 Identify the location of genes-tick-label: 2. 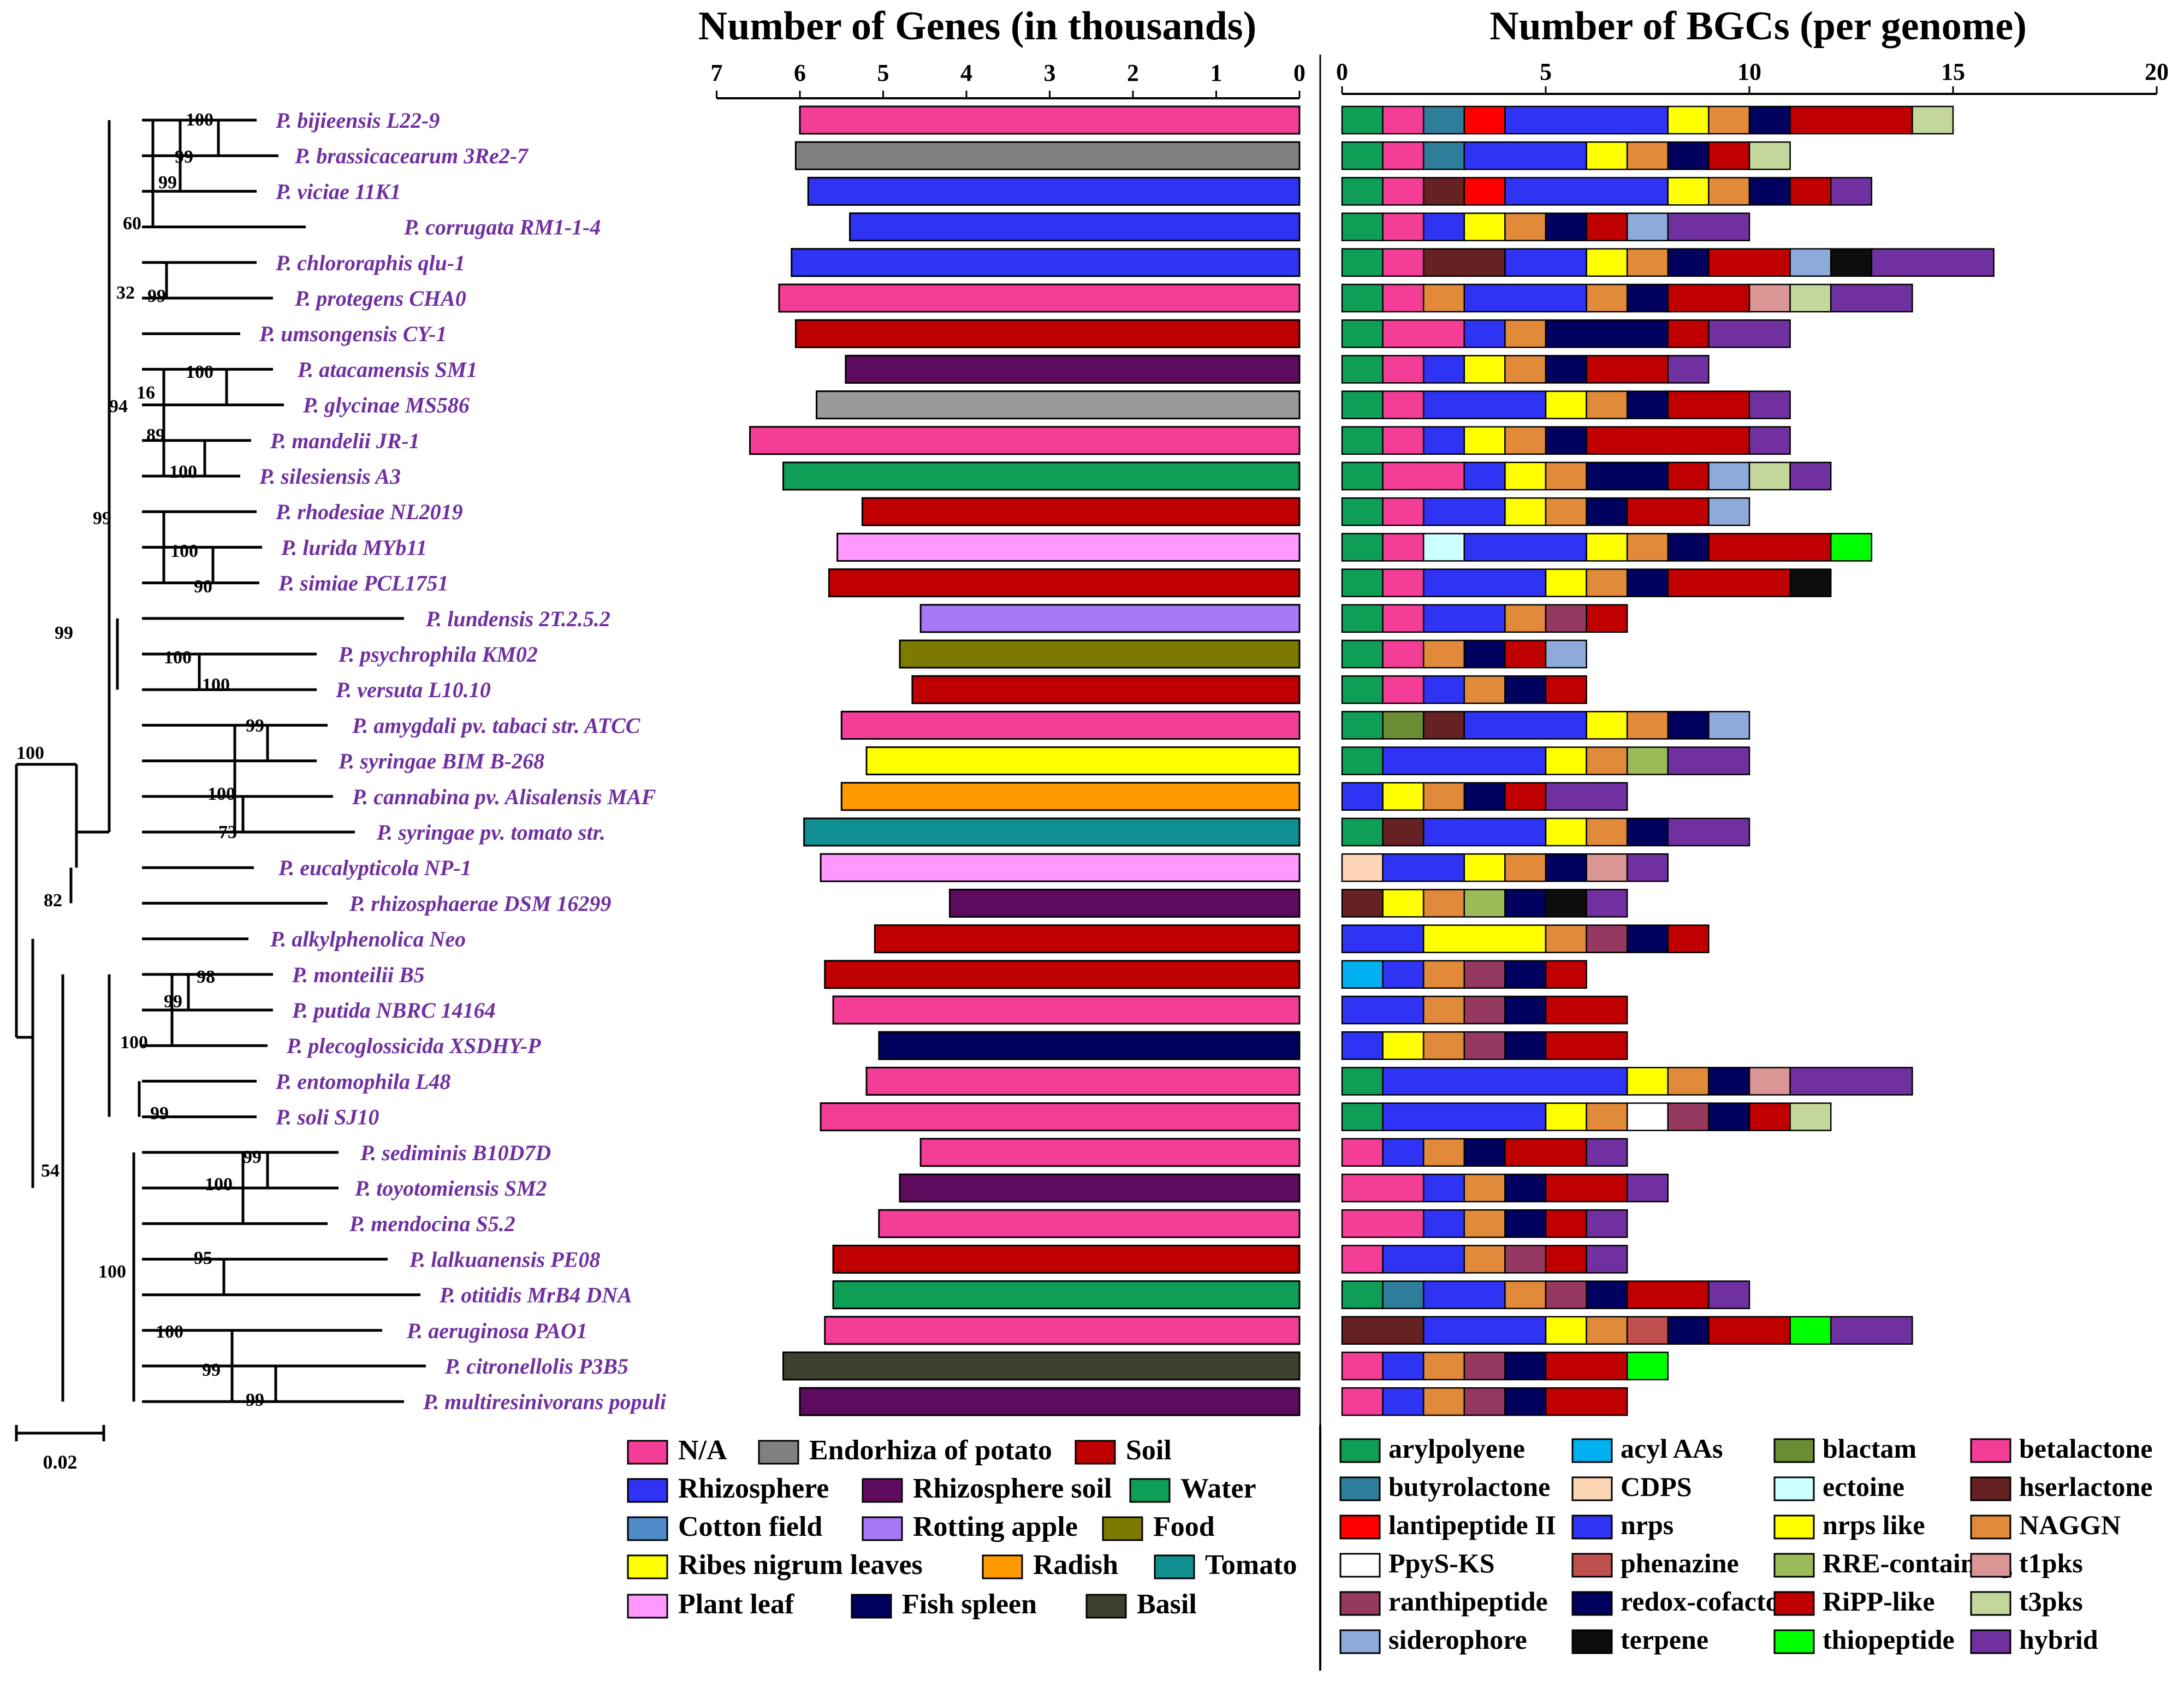
(1133, 73).